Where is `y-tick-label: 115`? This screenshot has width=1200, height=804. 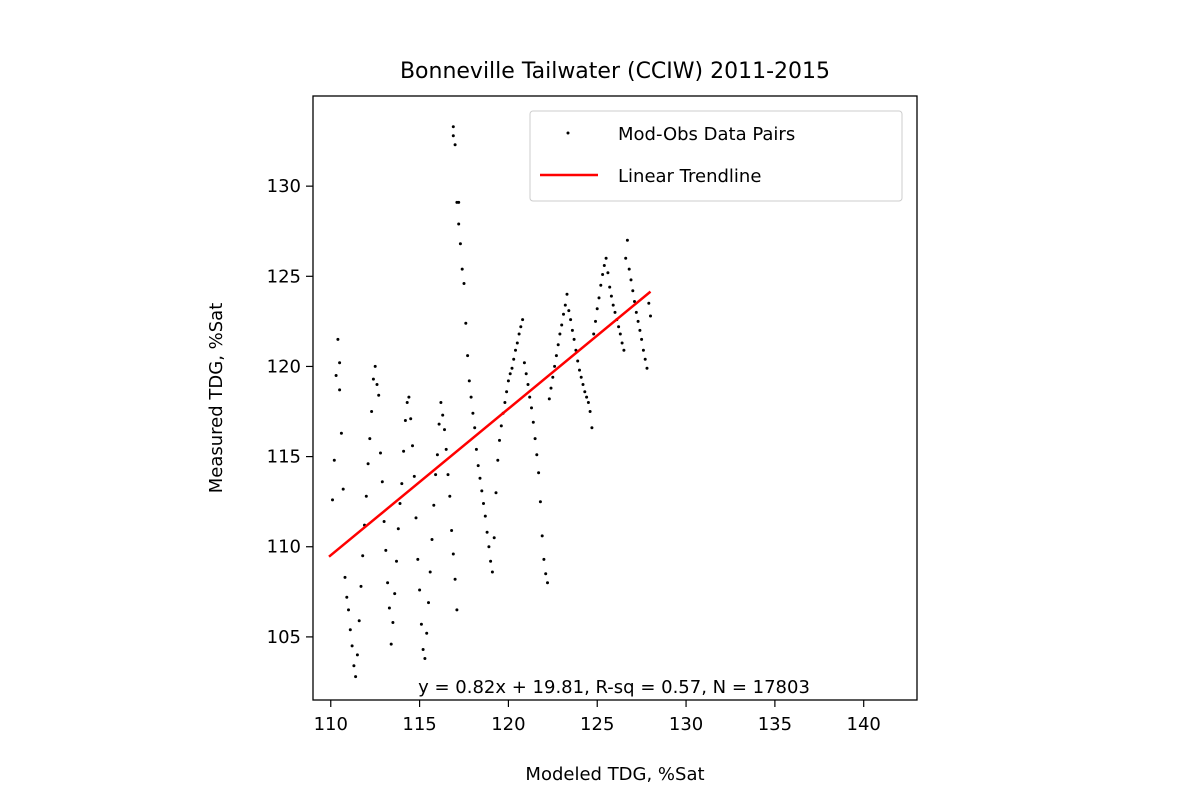 y-tick-label: 115 is located at coordinates (284, 457).